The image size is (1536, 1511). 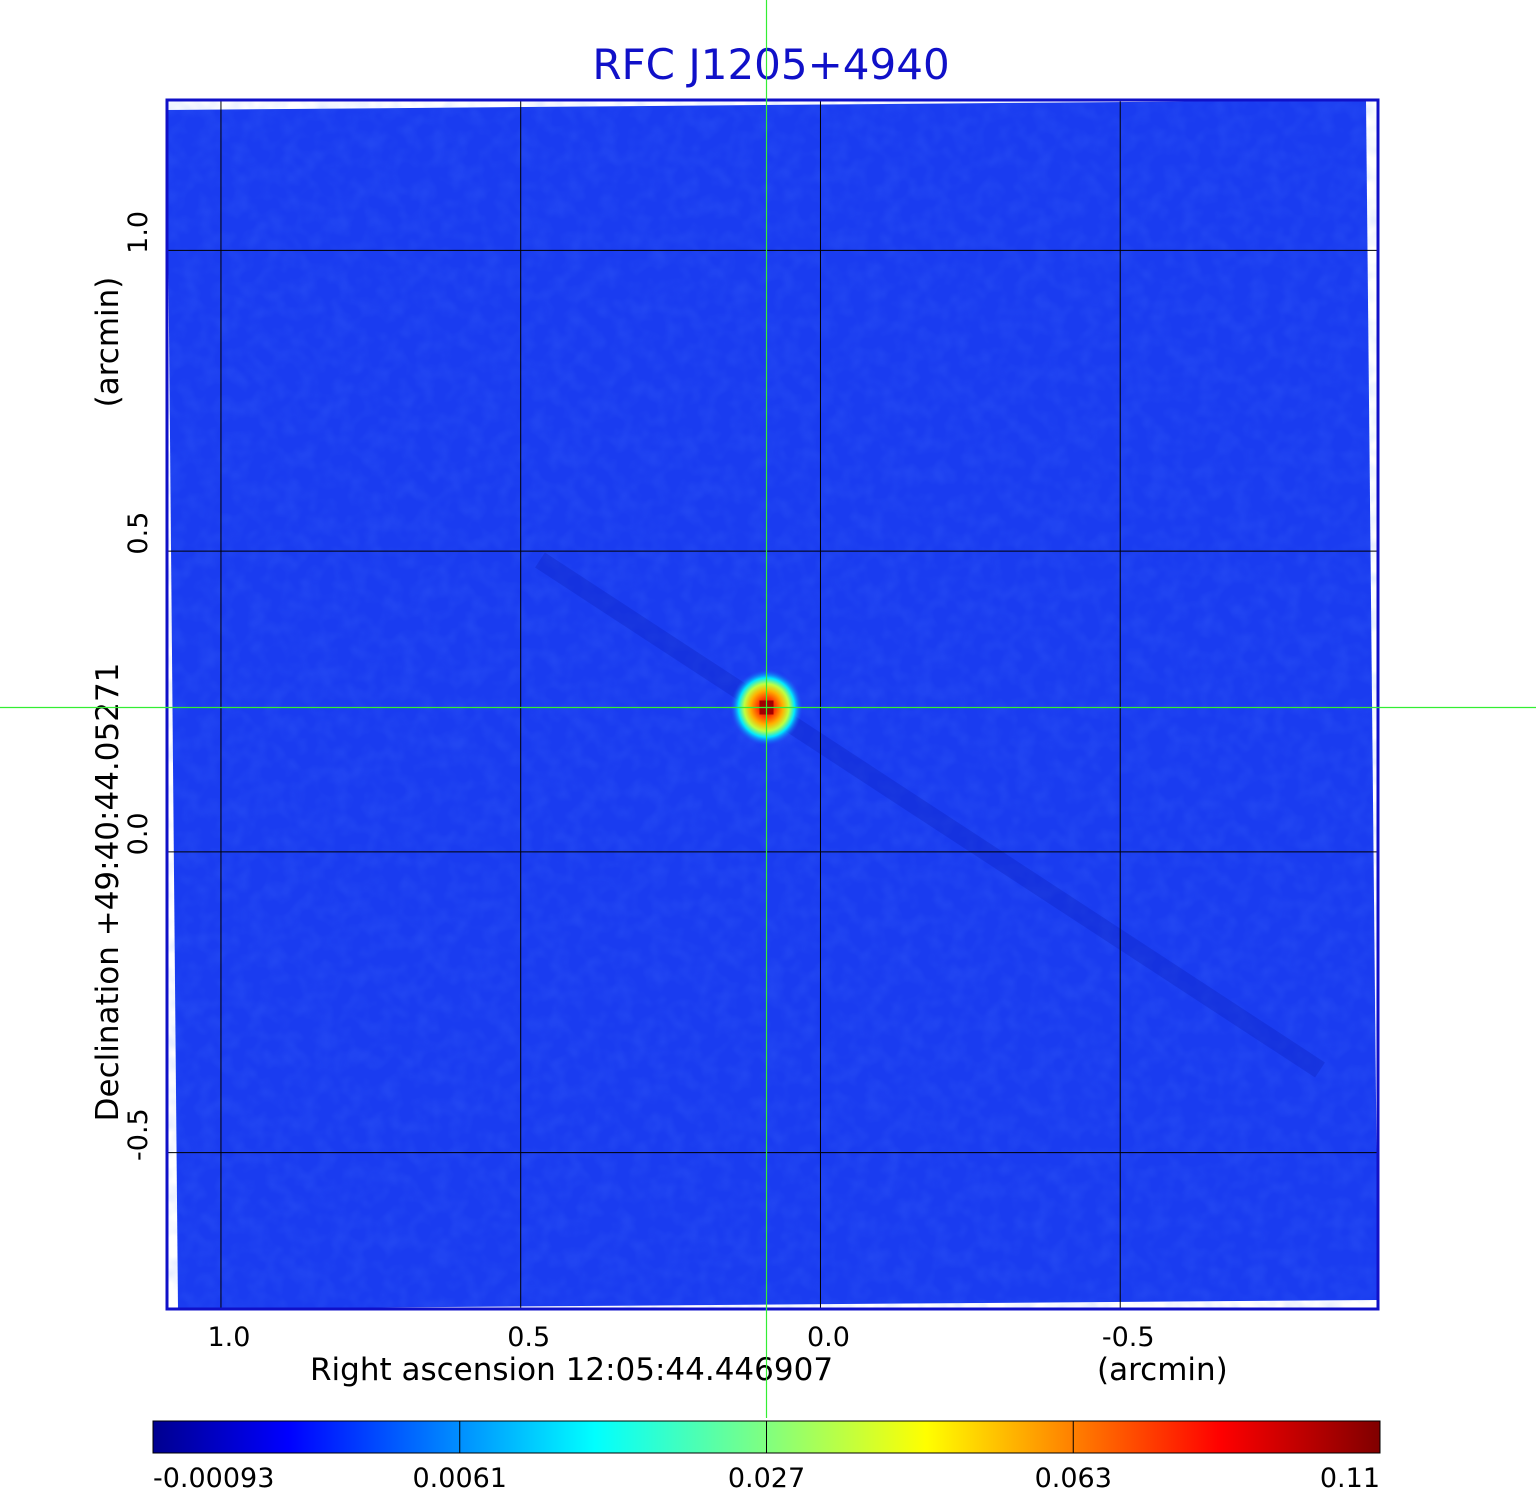 I want to click on y-tick-label: 0.5, so click(x=138, y=533).